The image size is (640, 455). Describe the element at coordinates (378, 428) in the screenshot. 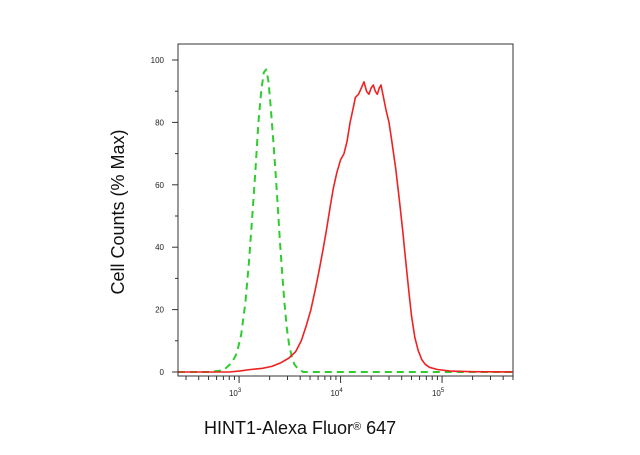

I see `x-axis-label-suffix: 647` at that location.